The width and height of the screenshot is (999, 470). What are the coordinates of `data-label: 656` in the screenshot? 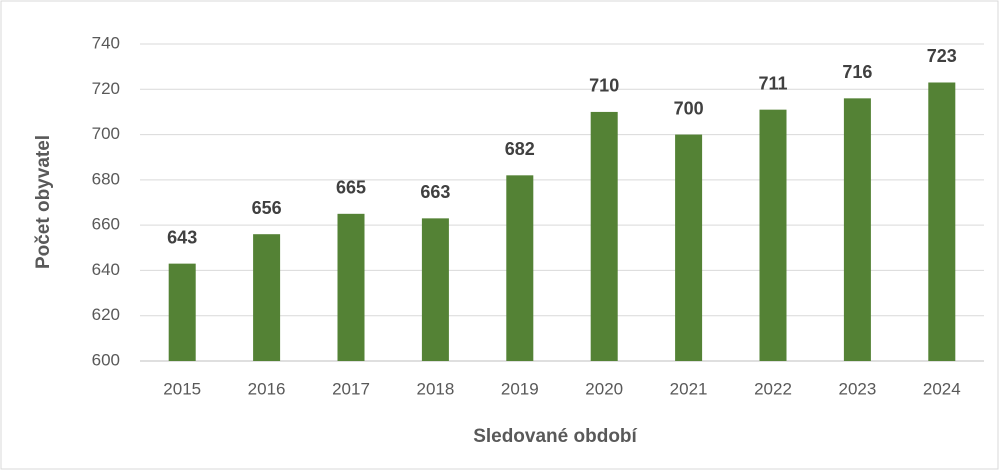 It's located at (267, 208).